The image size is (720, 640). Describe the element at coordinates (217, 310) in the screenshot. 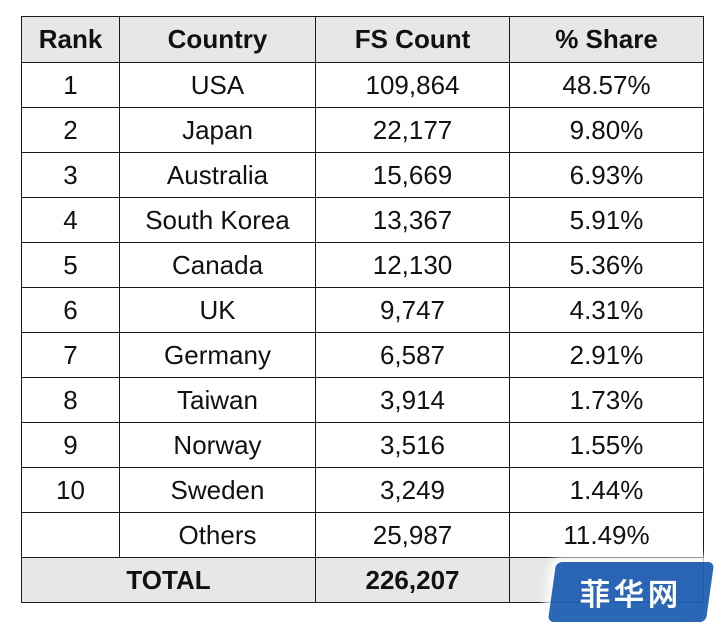

I see `cell-country: UK` at that location.